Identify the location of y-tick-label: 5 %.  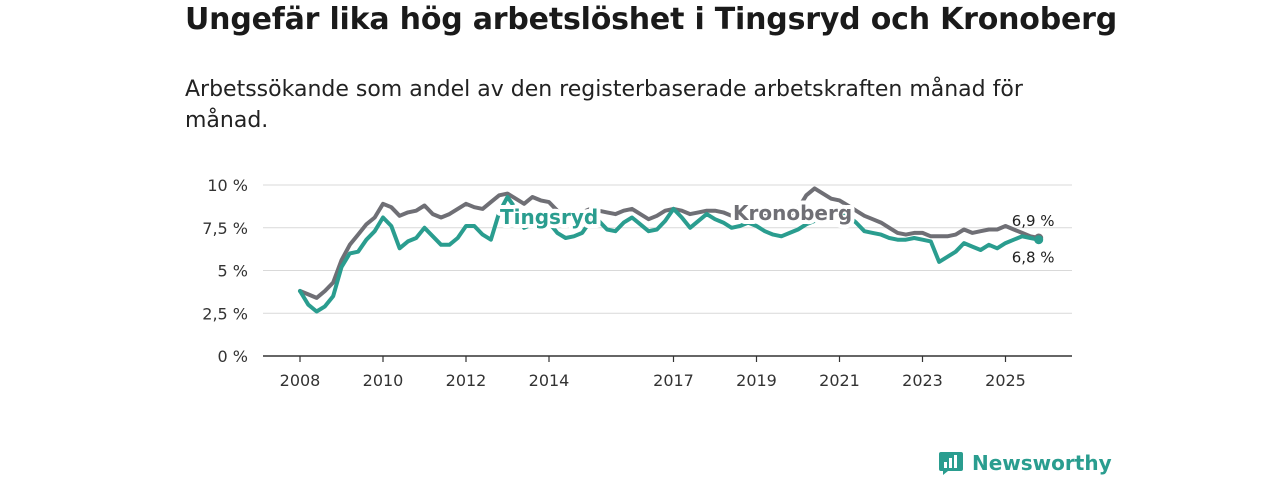
(233, 271).